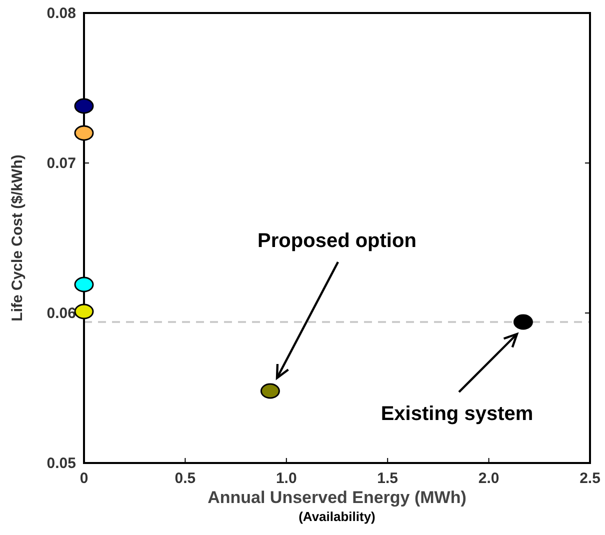 The width and height of the screenshot is (605, 535). What do you see at coordinates (61, 163) in the screenshot?
I see `y-tick-label: 0.07` at bounding box center [61, 163].